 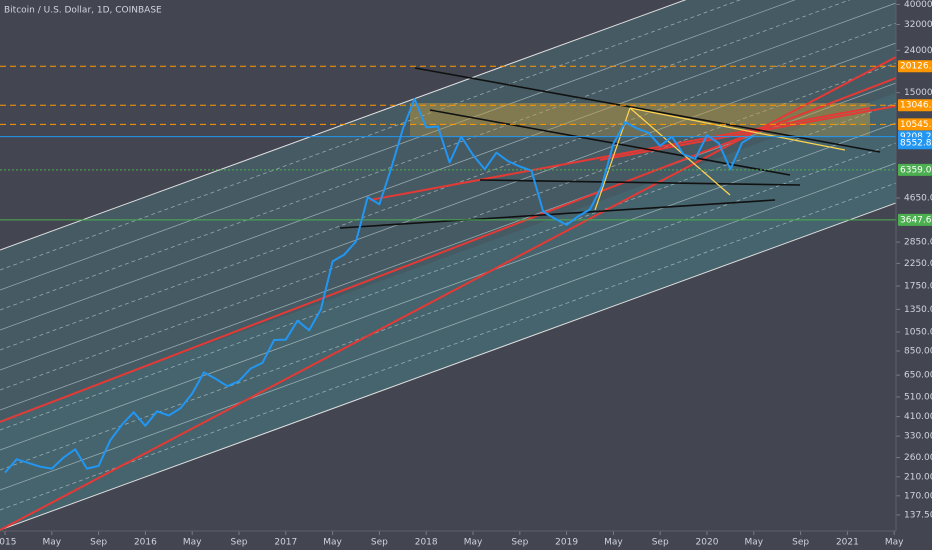 I want to click on price-tag-label: 10545.61, so click(x=916, y=125).